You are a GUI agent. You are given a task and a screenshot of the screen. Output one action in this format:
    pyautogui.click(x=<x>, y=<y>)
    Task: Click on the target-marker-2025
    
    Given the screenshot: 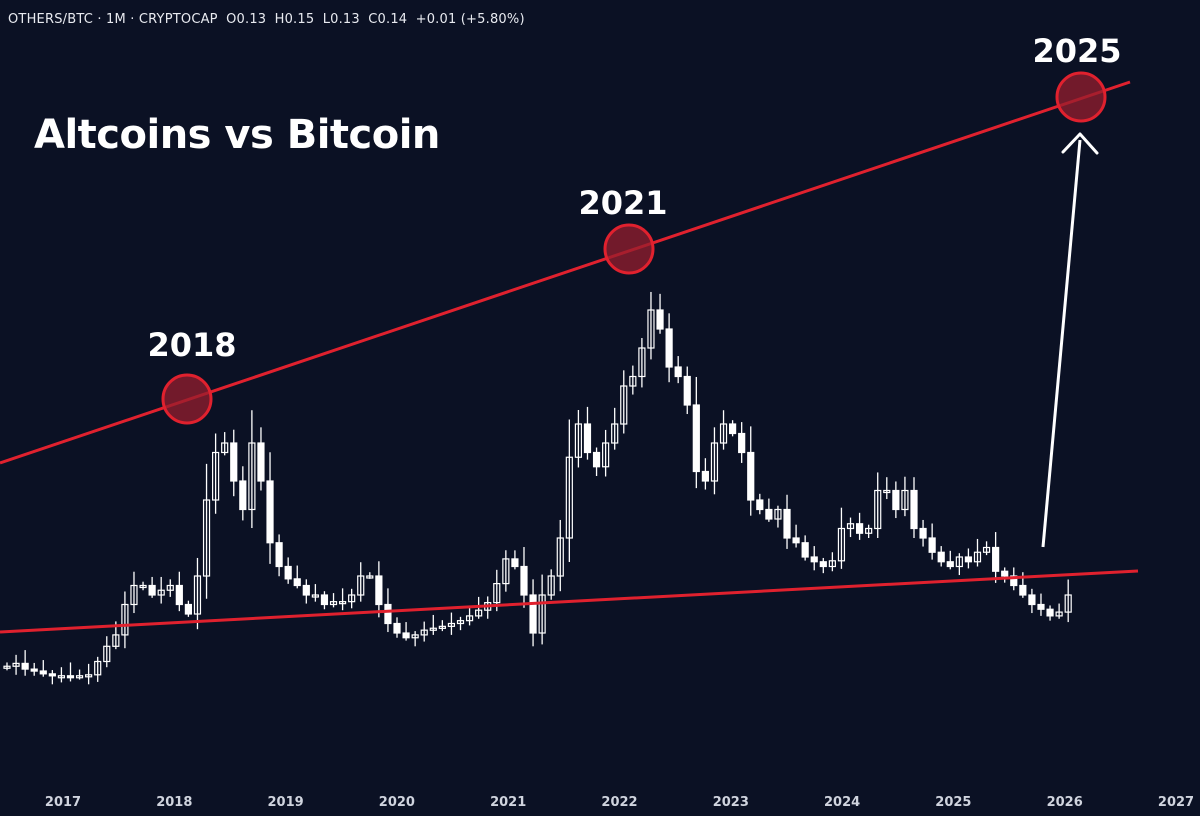 What is the action you would take?
    pyautogui.click(x=1081, y=97)
    